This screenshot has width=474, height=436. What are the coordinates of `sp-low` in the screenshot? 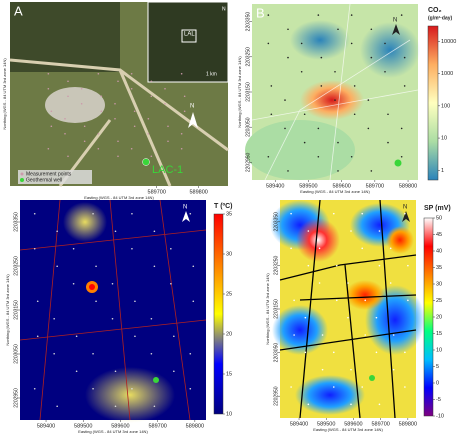 It's located at (330, 395).